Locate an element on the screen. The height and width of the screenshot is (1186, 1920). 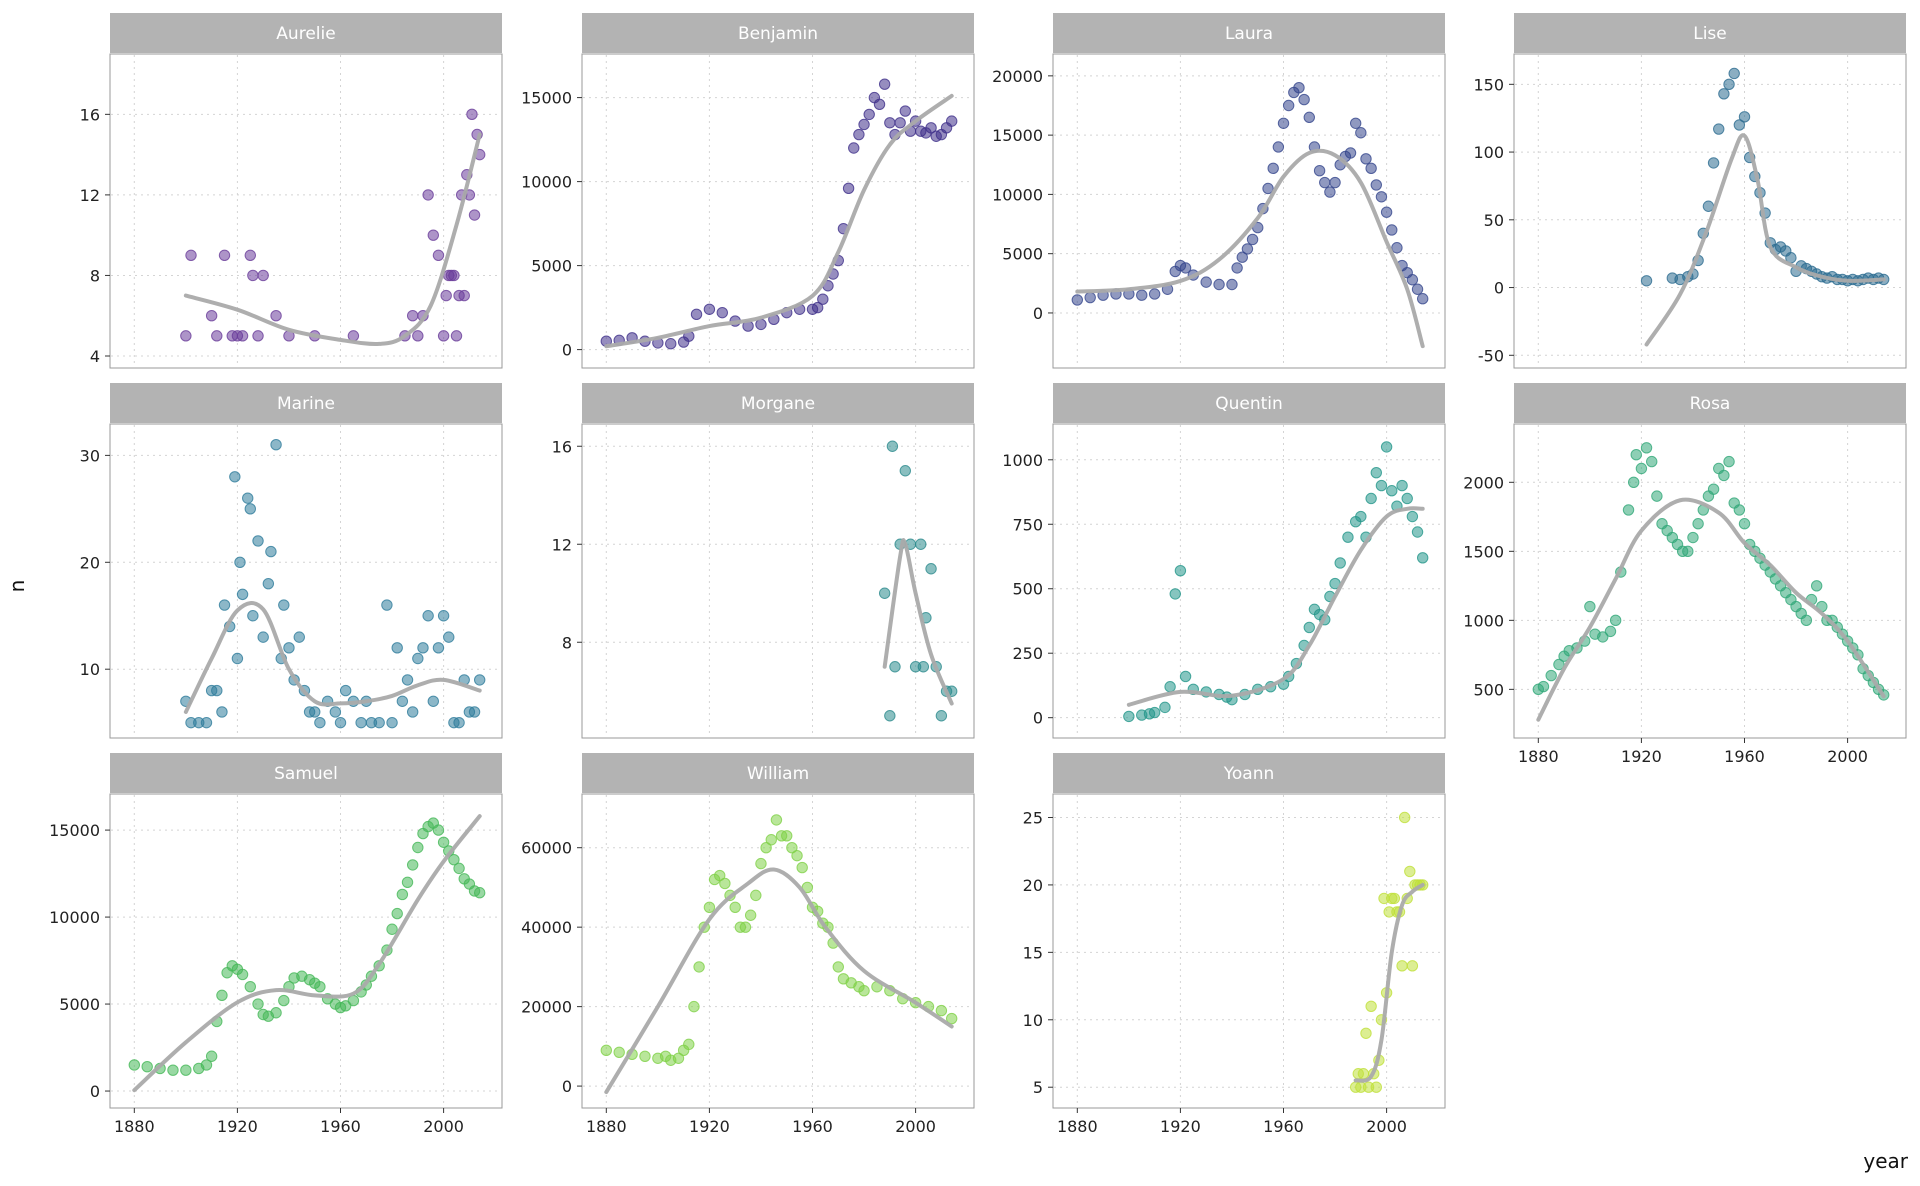
panel-samuel: Samuel 0 5000 10000 15000 1880 1920 1960 2000 is located at coordinates (276, 944).